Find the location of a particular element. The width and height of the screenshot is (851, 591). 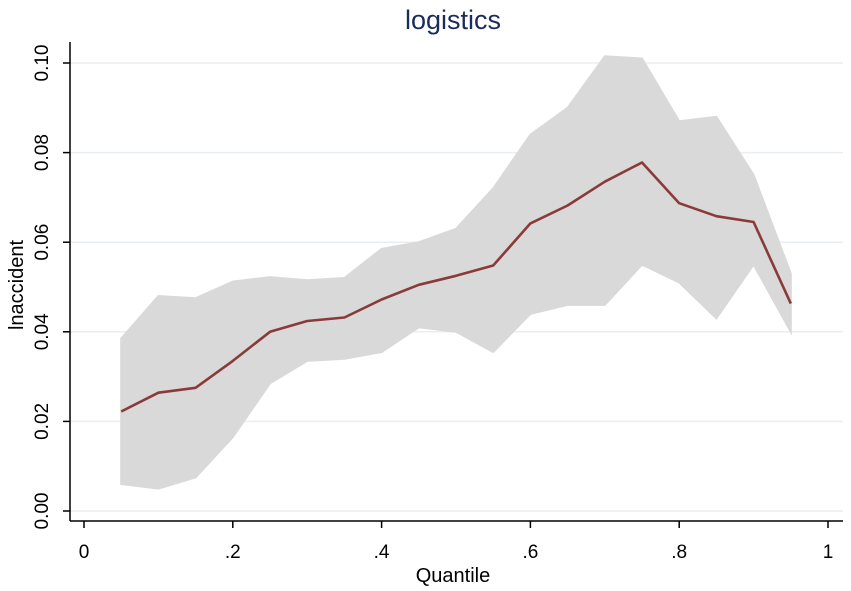

y-tick-label-4: 0.08 is located at coordinates (42, 152).